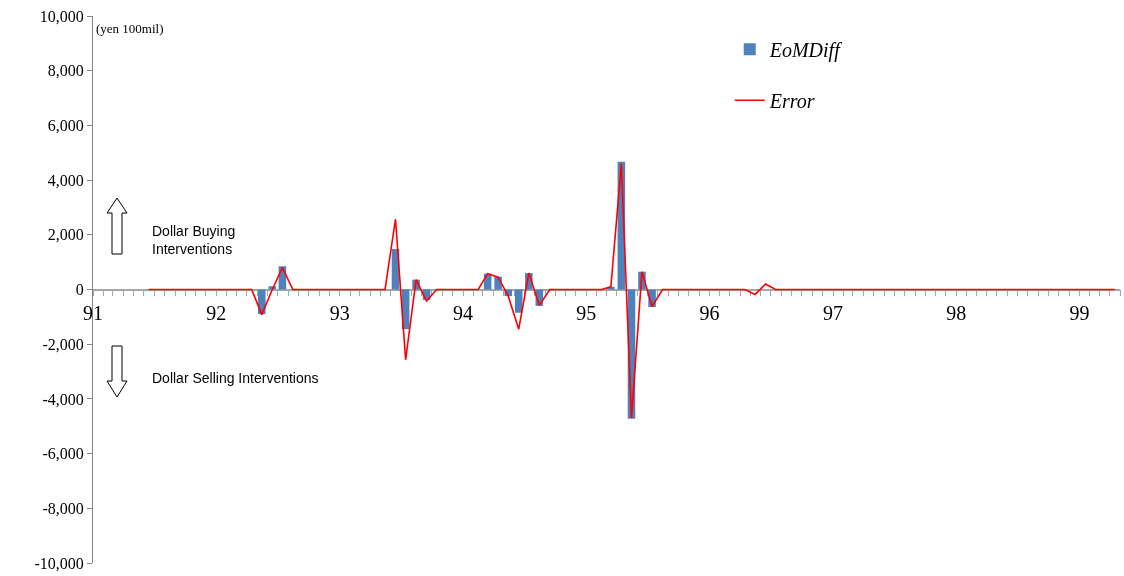  I want to click on x-tick-label: 91, so click(93, 313).